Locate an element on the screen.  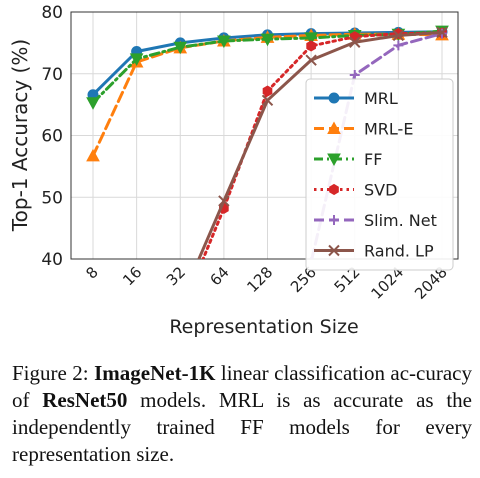
legend-entry: MRL-E is located at coordinates (363, 129).